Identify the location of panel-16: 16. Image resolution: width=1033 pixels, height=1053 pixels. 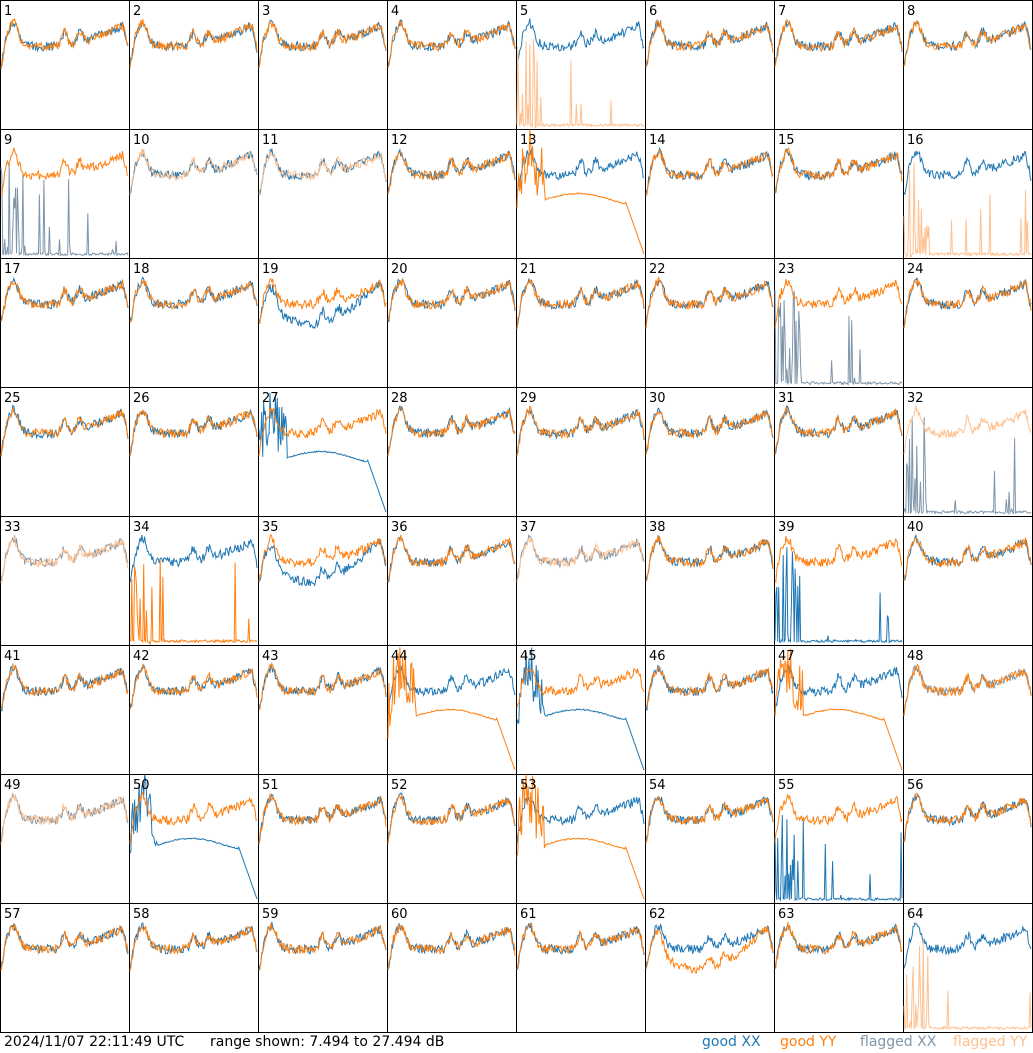
(968, 194).